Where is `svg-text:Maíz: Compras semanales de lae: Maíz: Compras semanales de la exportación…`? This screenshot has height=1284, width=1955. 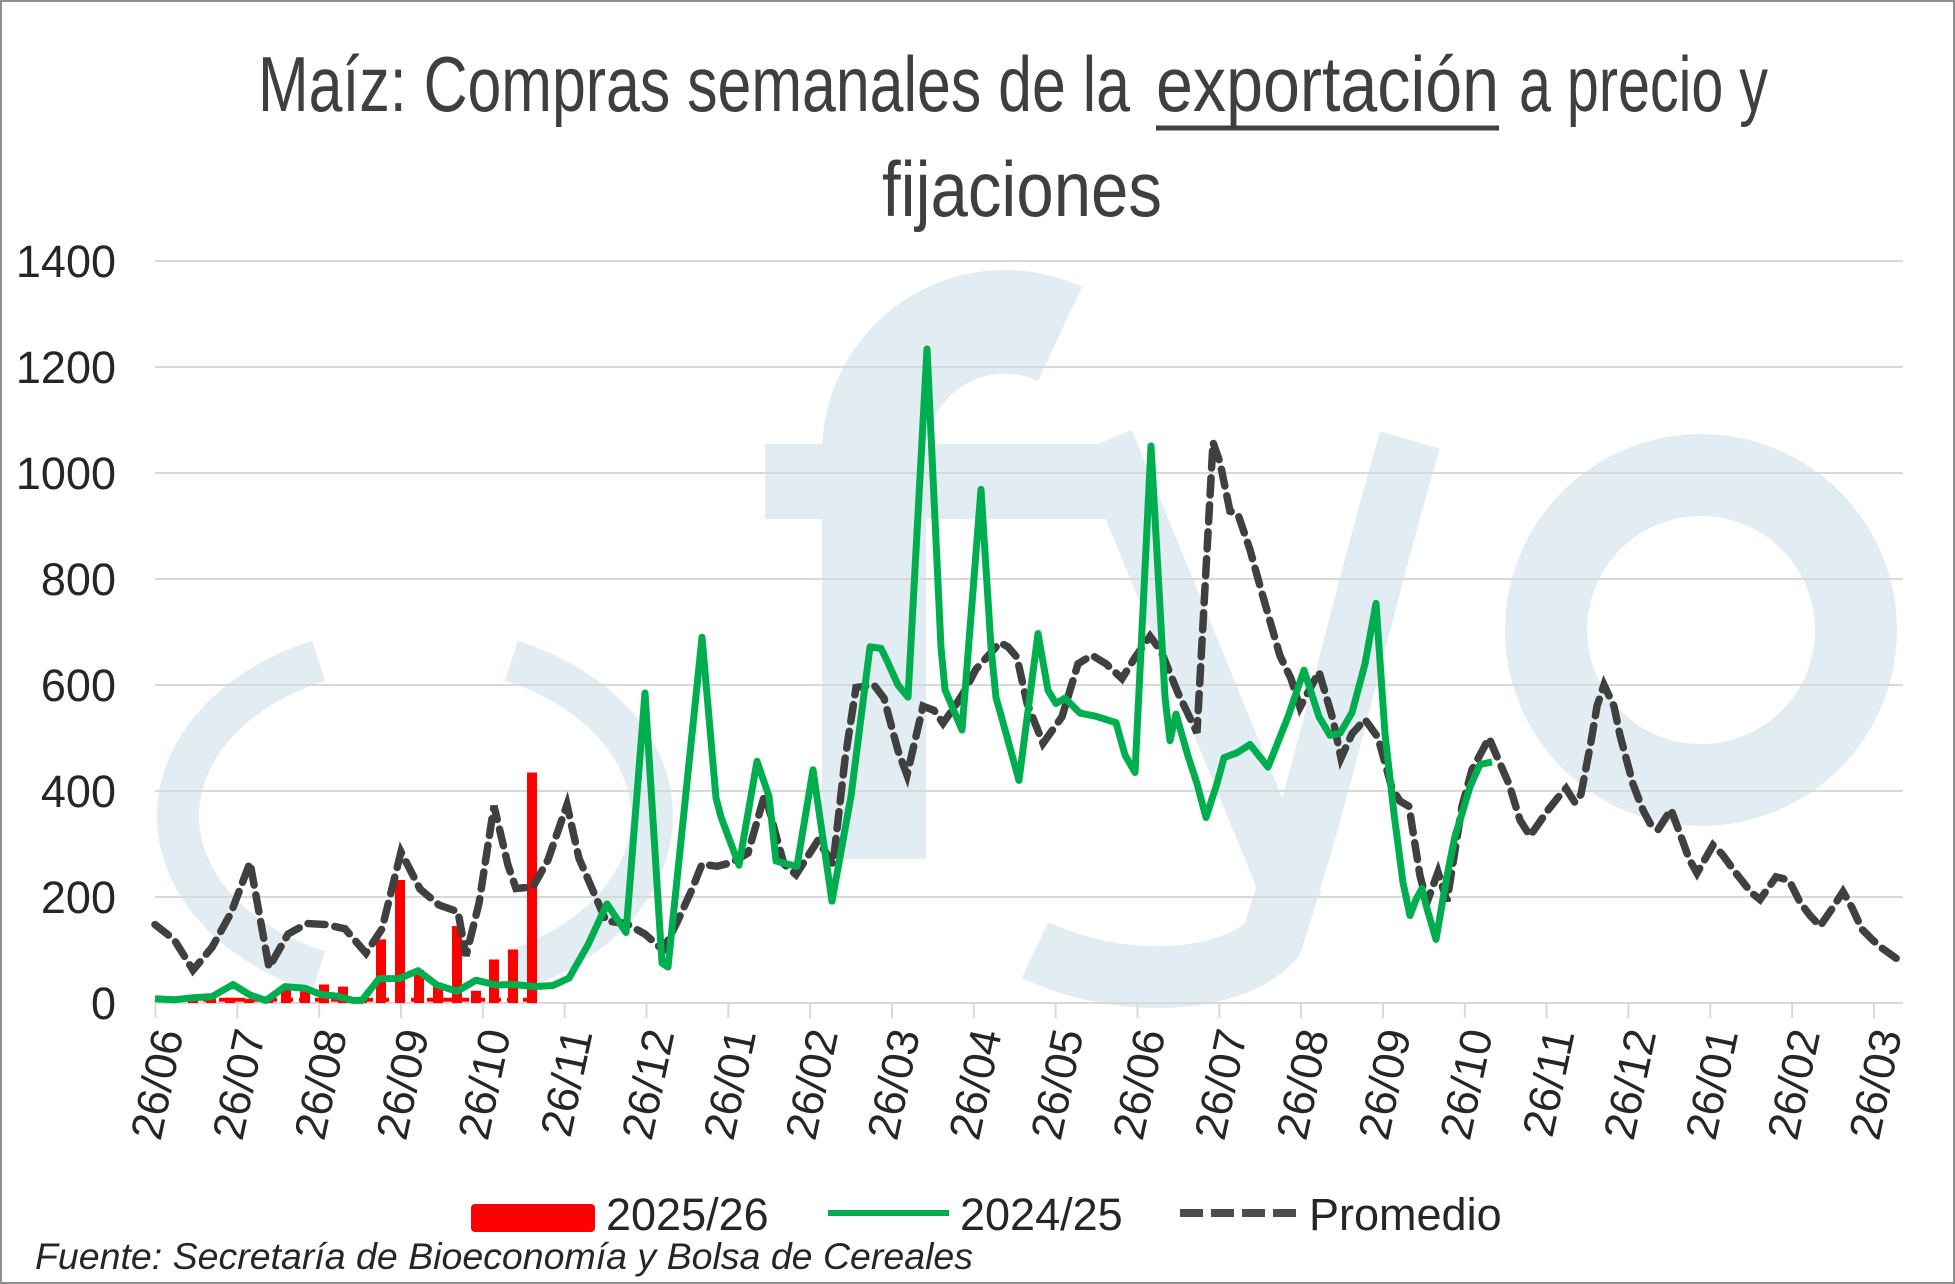
svg-text:Maíz: Compras semanales de lae: Maíz: Compras semanales de la exportación… is located at coordinates (1013, 84).